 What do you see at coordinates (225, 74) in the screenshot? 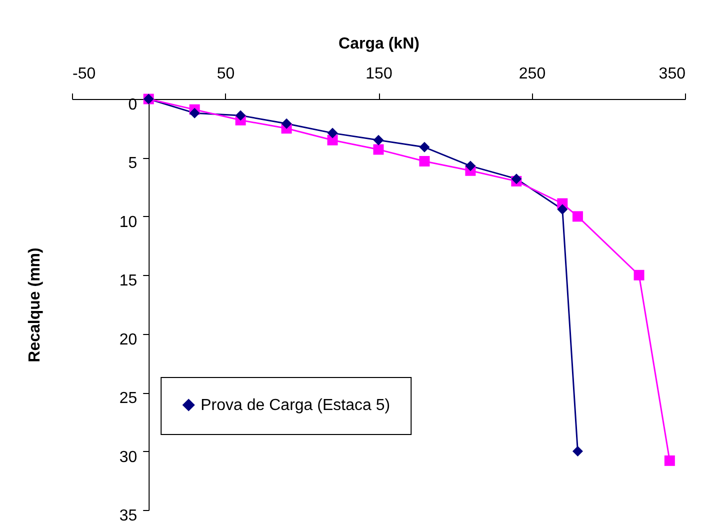
I see `x-tick-label: 50` at bounding box center [225, 74].